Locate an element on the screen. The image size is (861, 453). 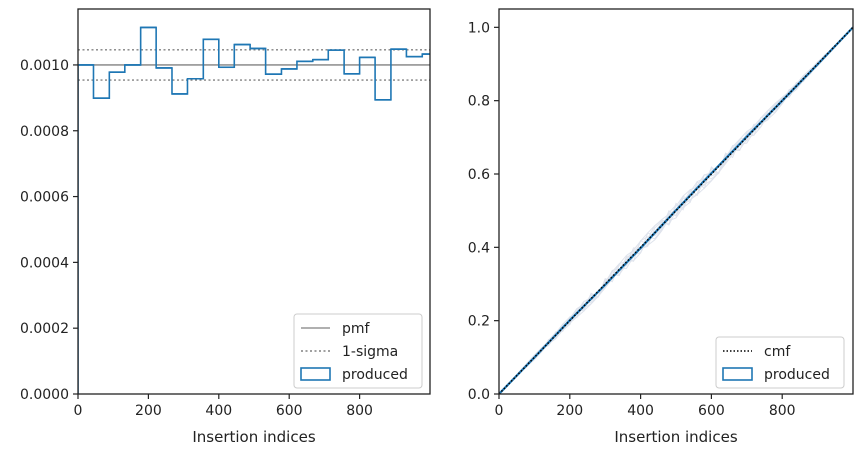
y-tick-label: 0.0002 is located at coordinates (44, 329).